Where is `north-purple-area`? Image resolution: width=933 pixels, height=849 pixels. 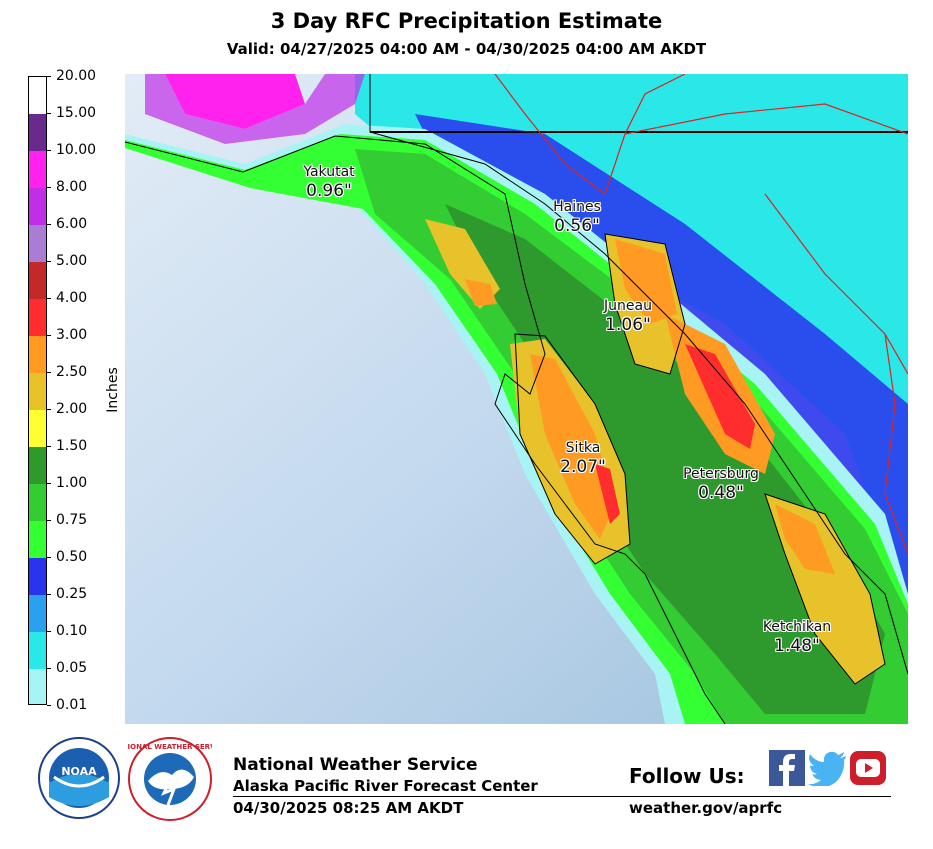
north-purple-area is located at coordinates (255, 109).